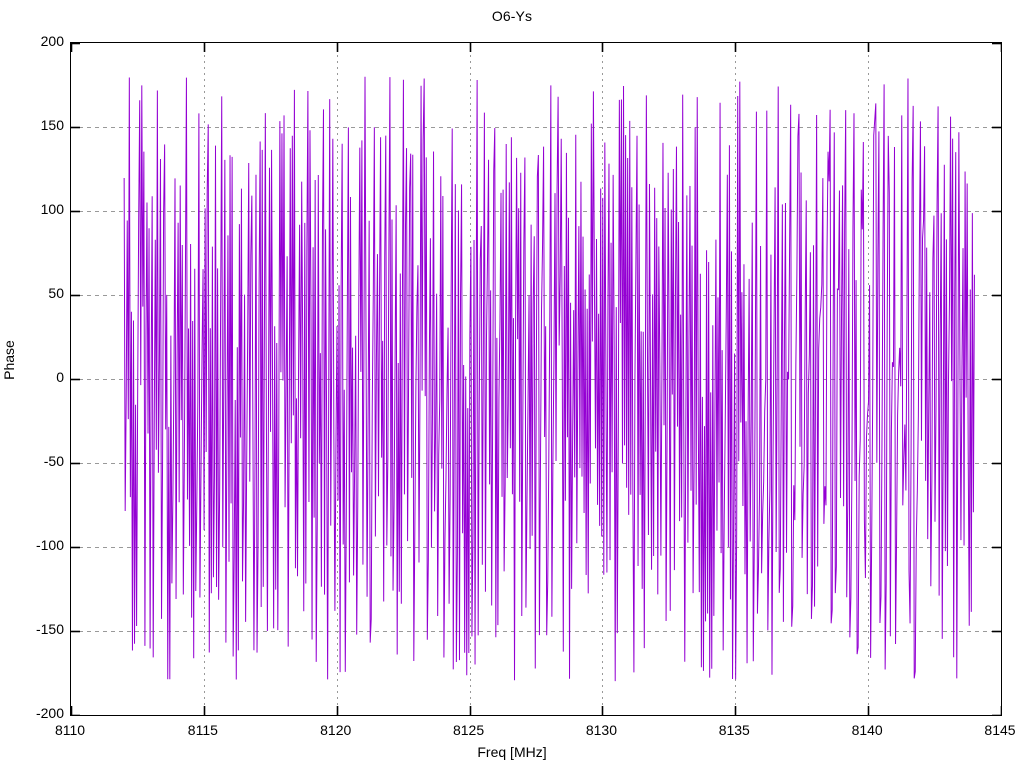  What do you see at coordinates (56, 293) in the screenshot?
I see `y-tick-label: 50` at bounding box center [56, 293].